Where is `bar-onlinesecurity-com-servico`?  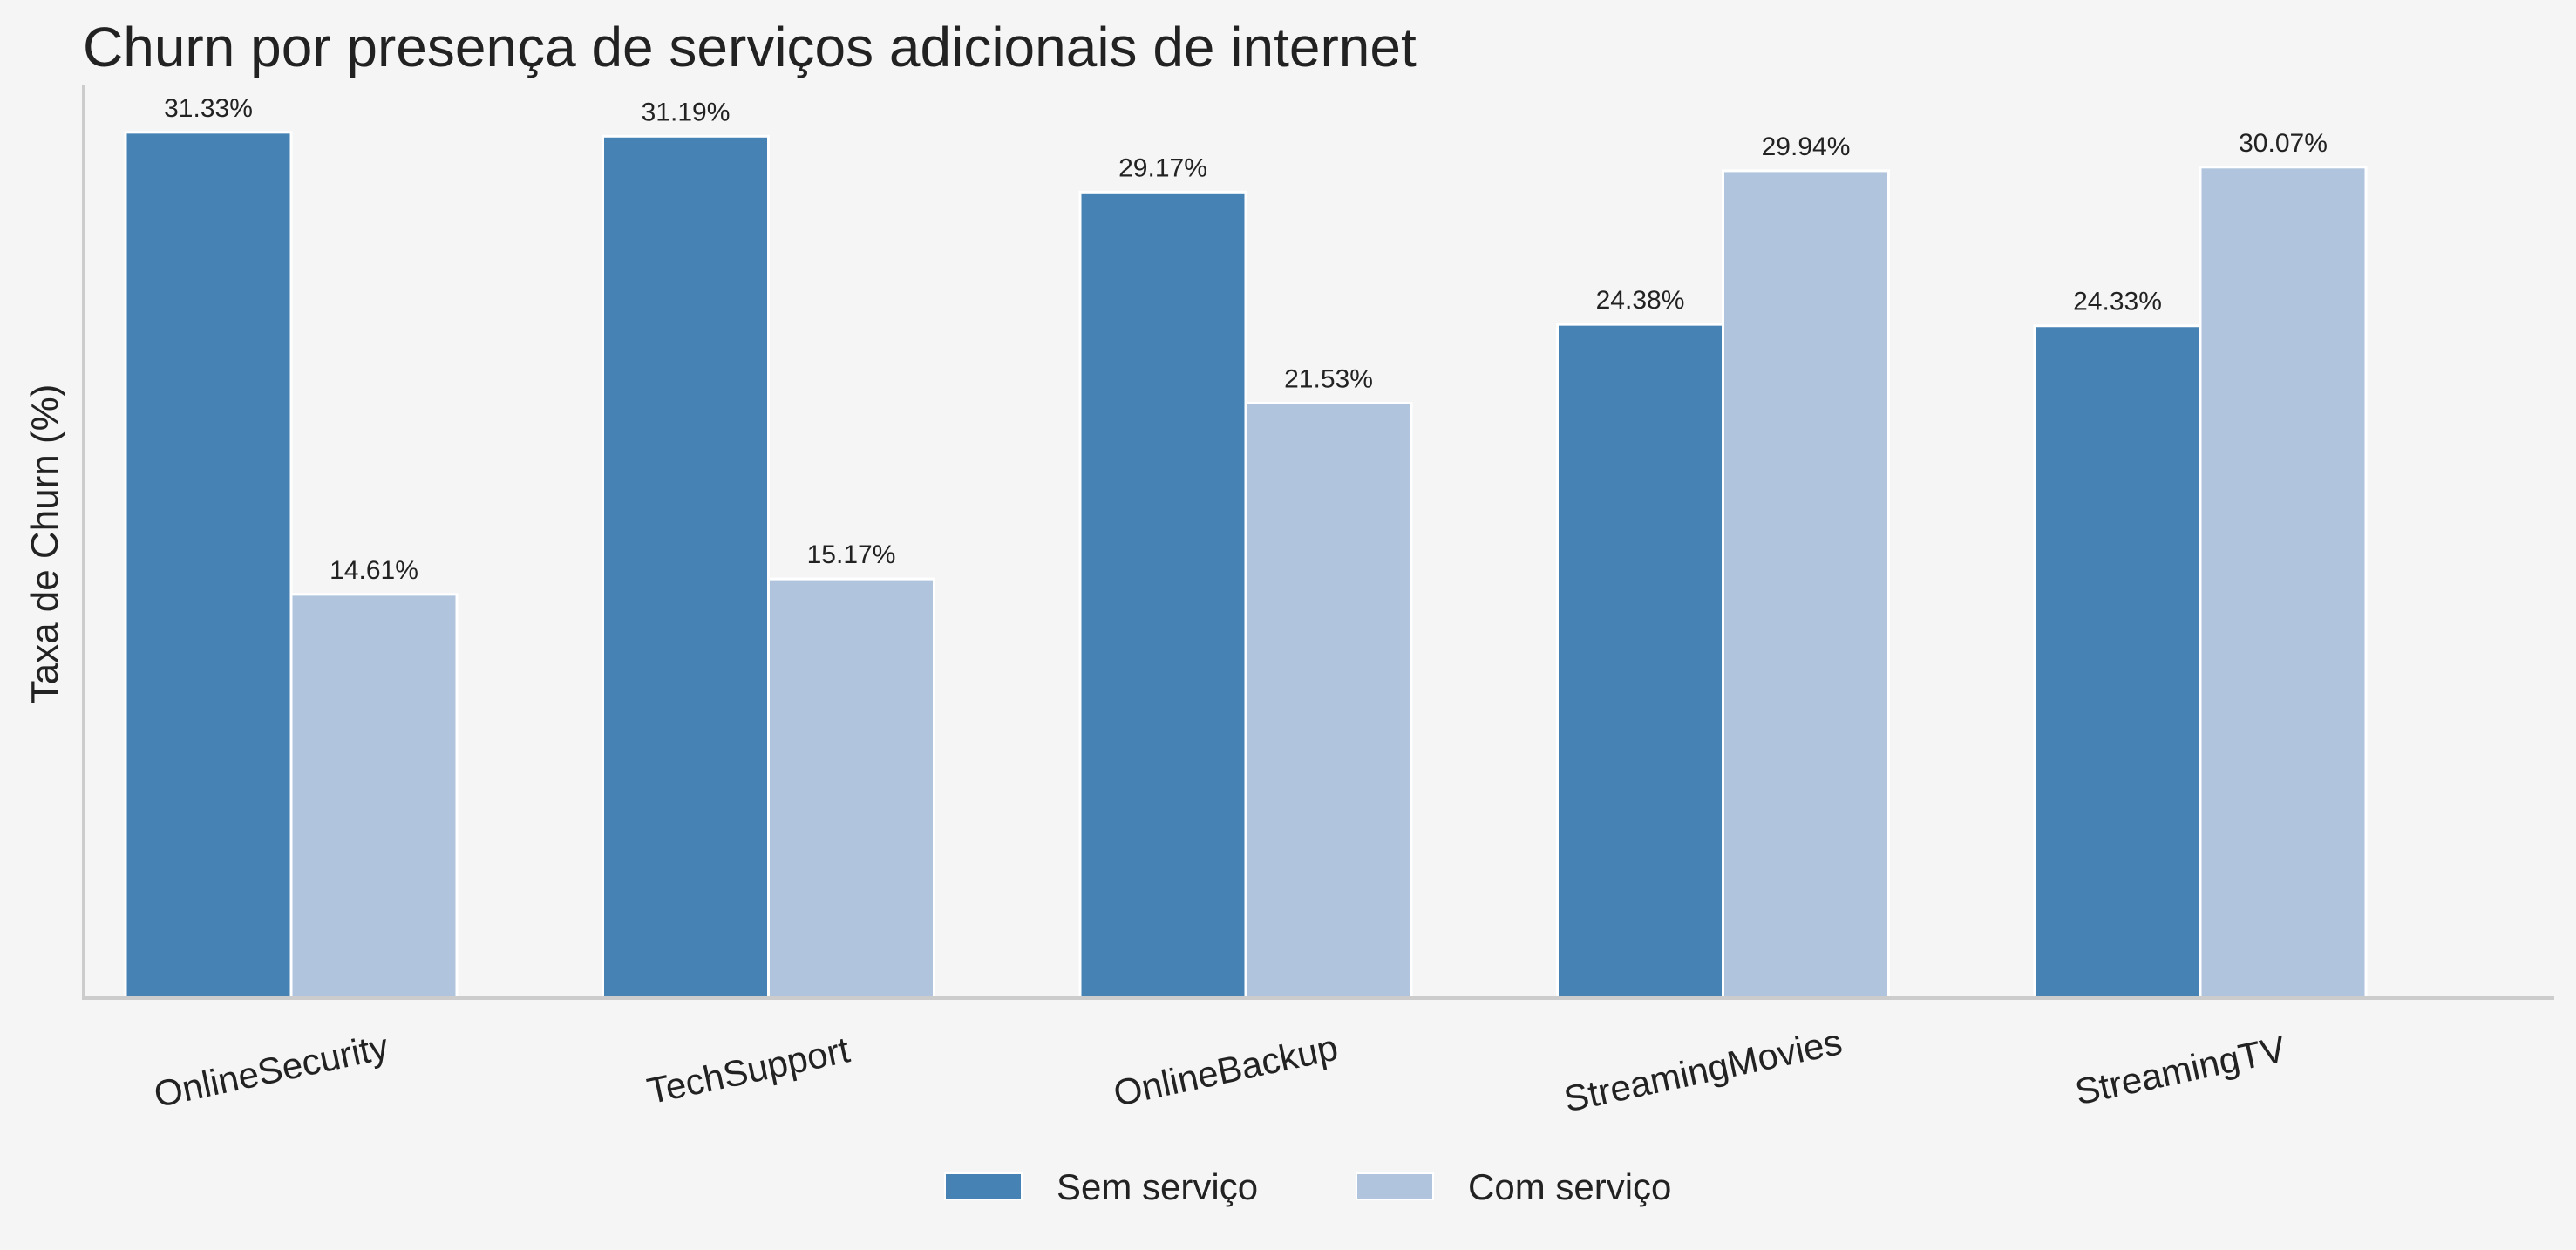 bar-onlinesecurity-com-servico is located at coordinates (374, 796).